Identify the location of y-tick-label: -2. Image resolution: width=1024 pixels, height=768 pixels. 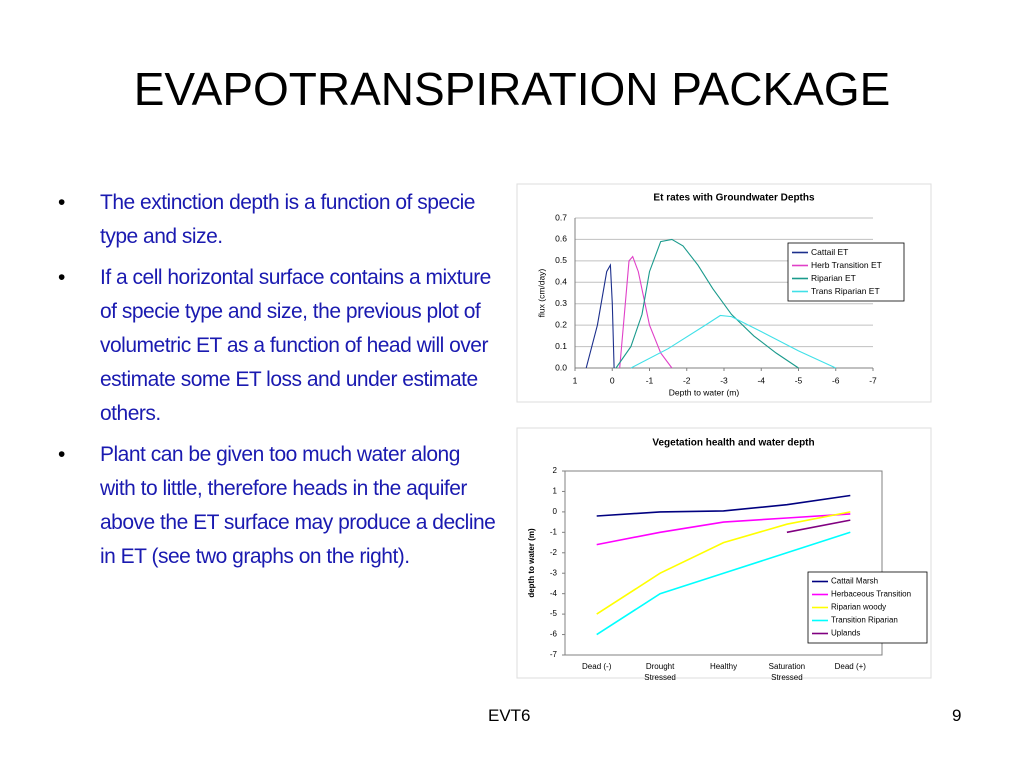
(554, 552).